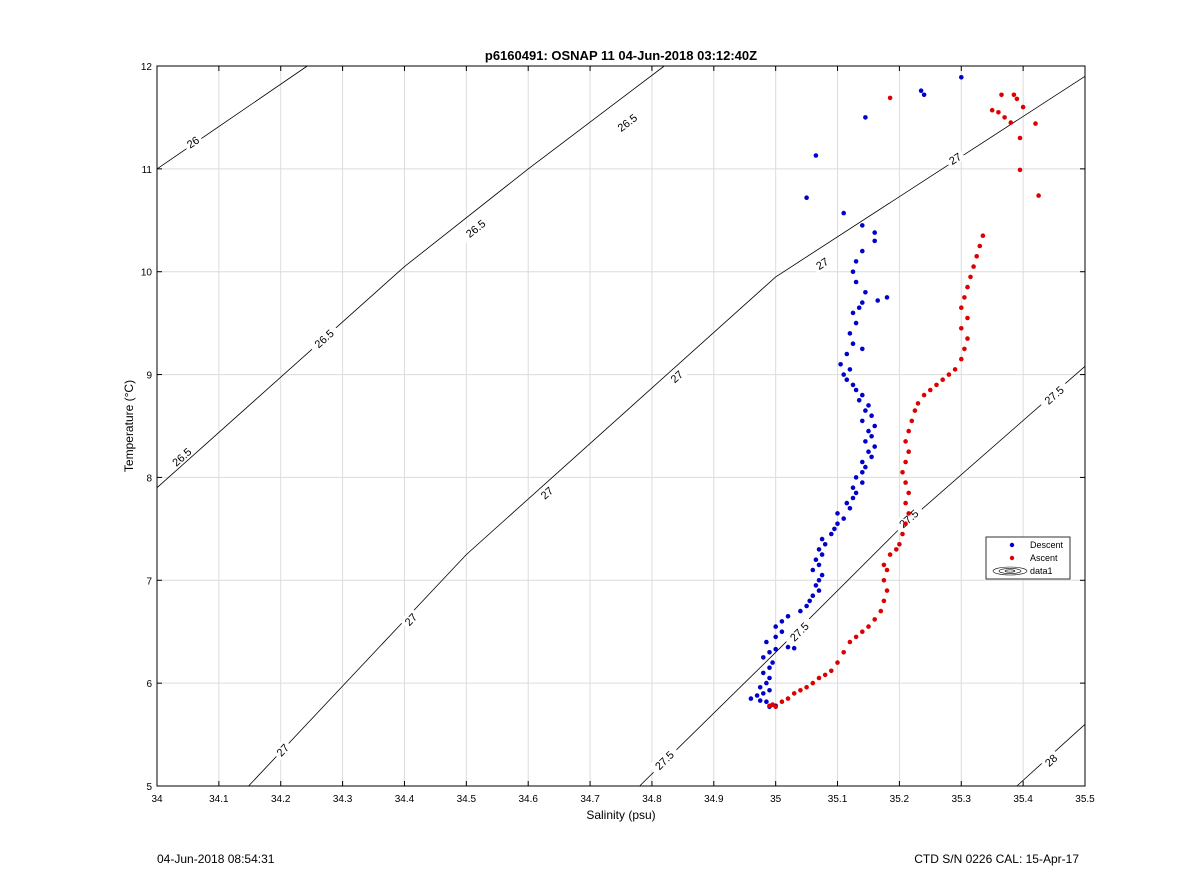  Describe the element at coordinates (900, 799) in the screenshot. I see `x-tick-label: 35.2` at that location.